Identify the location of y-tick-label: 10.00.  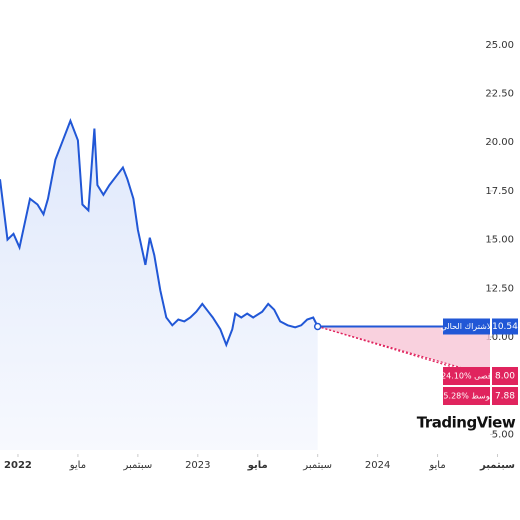
(499, 337).